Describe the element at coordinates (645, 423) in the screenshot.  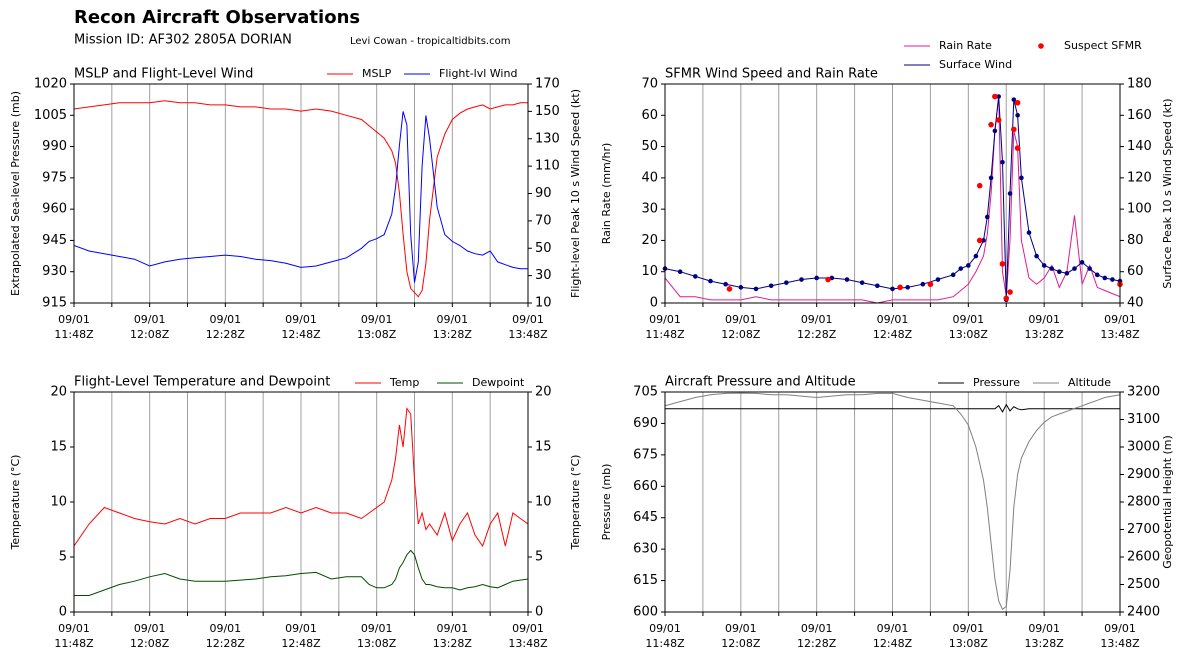
I see `y-tick-label: 690` at that location.